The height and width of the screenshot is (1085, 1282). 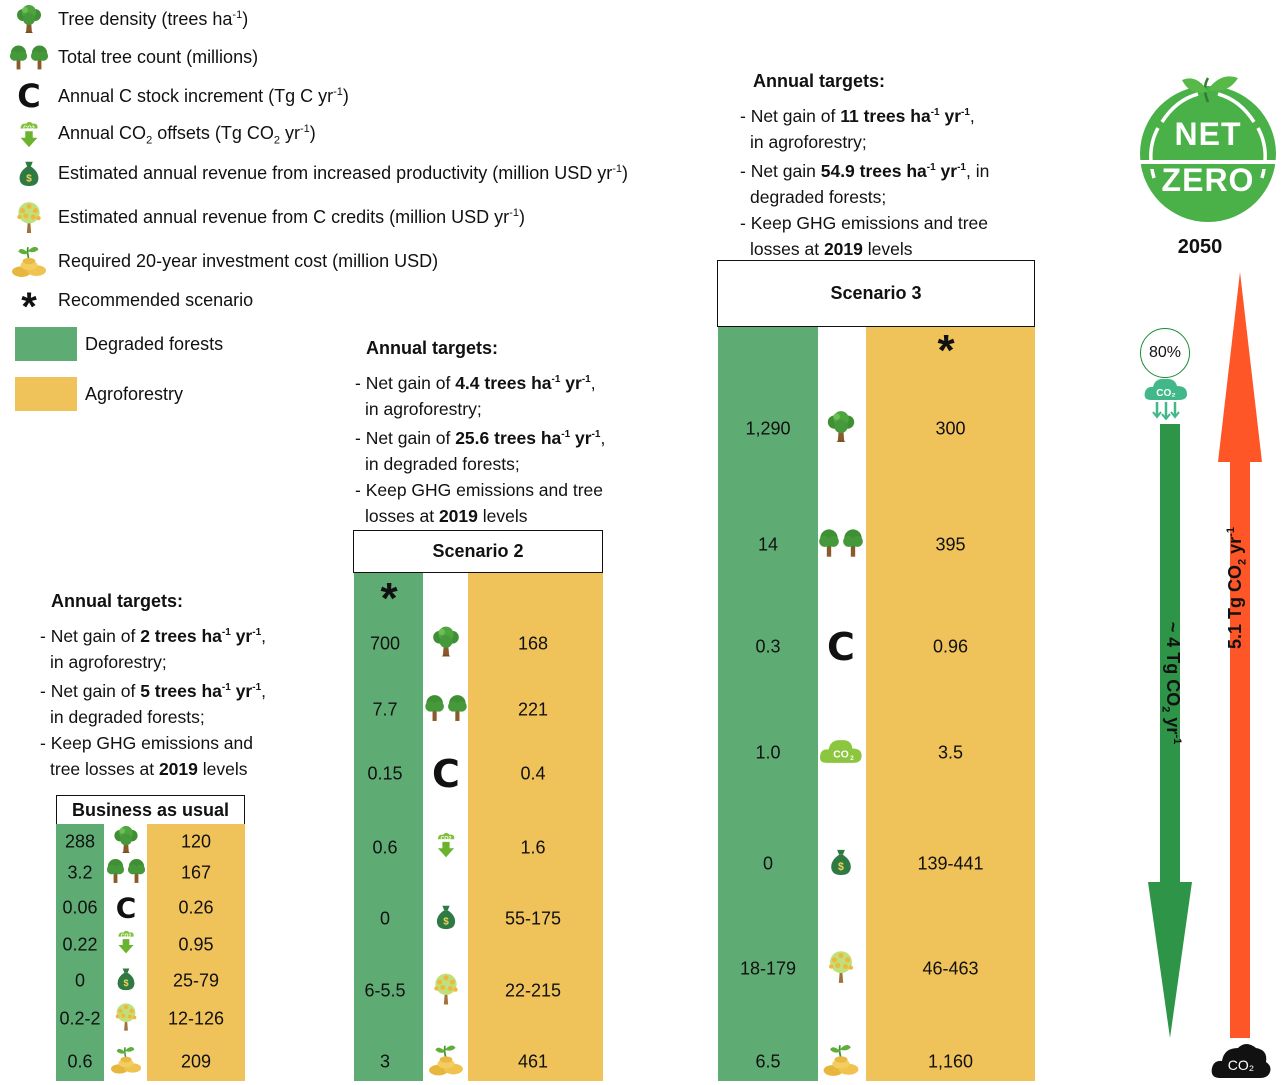 I want to click on legend-co2-label-c: yr, so click(x=290, y=133).